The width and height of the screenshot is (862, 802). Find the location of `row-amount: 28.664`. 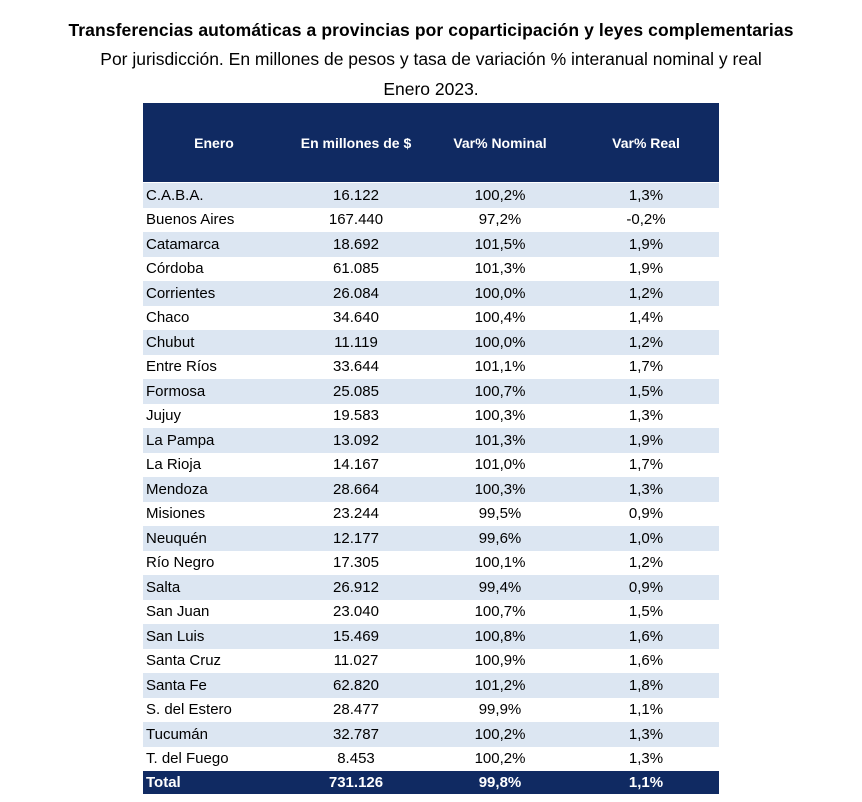

row-amount: 28.664 is located at coordinates (356, 489).